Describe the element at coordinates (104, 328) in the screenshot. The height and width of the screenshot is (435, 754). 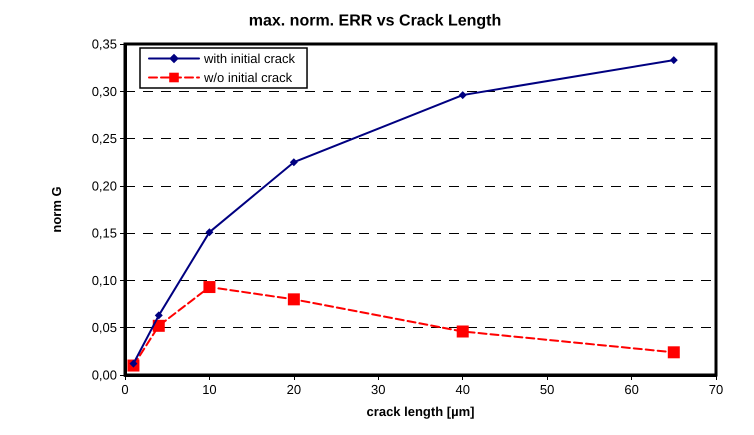
I see `y-tick-label: 0,05` at that location.